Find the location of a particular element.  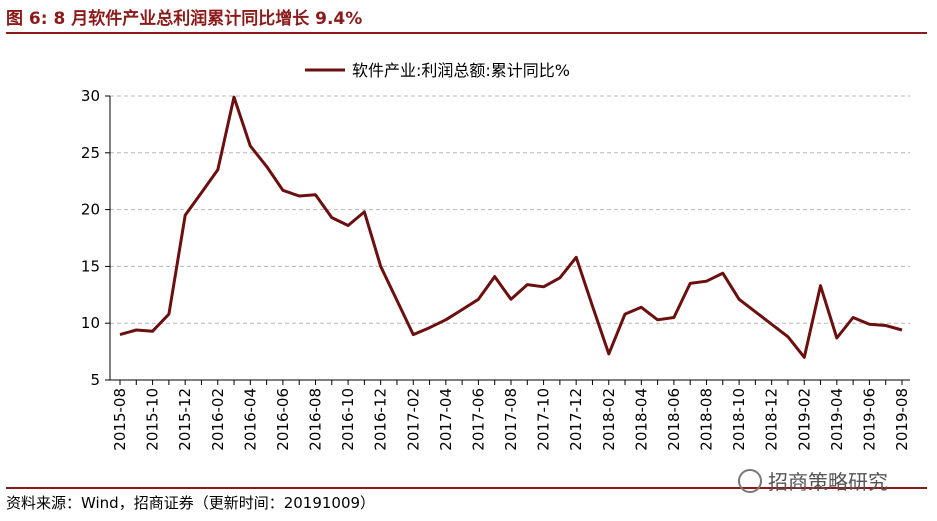

legend-label: 软件产业:利润总额:累计同比% is located at coordinates (461, 70).